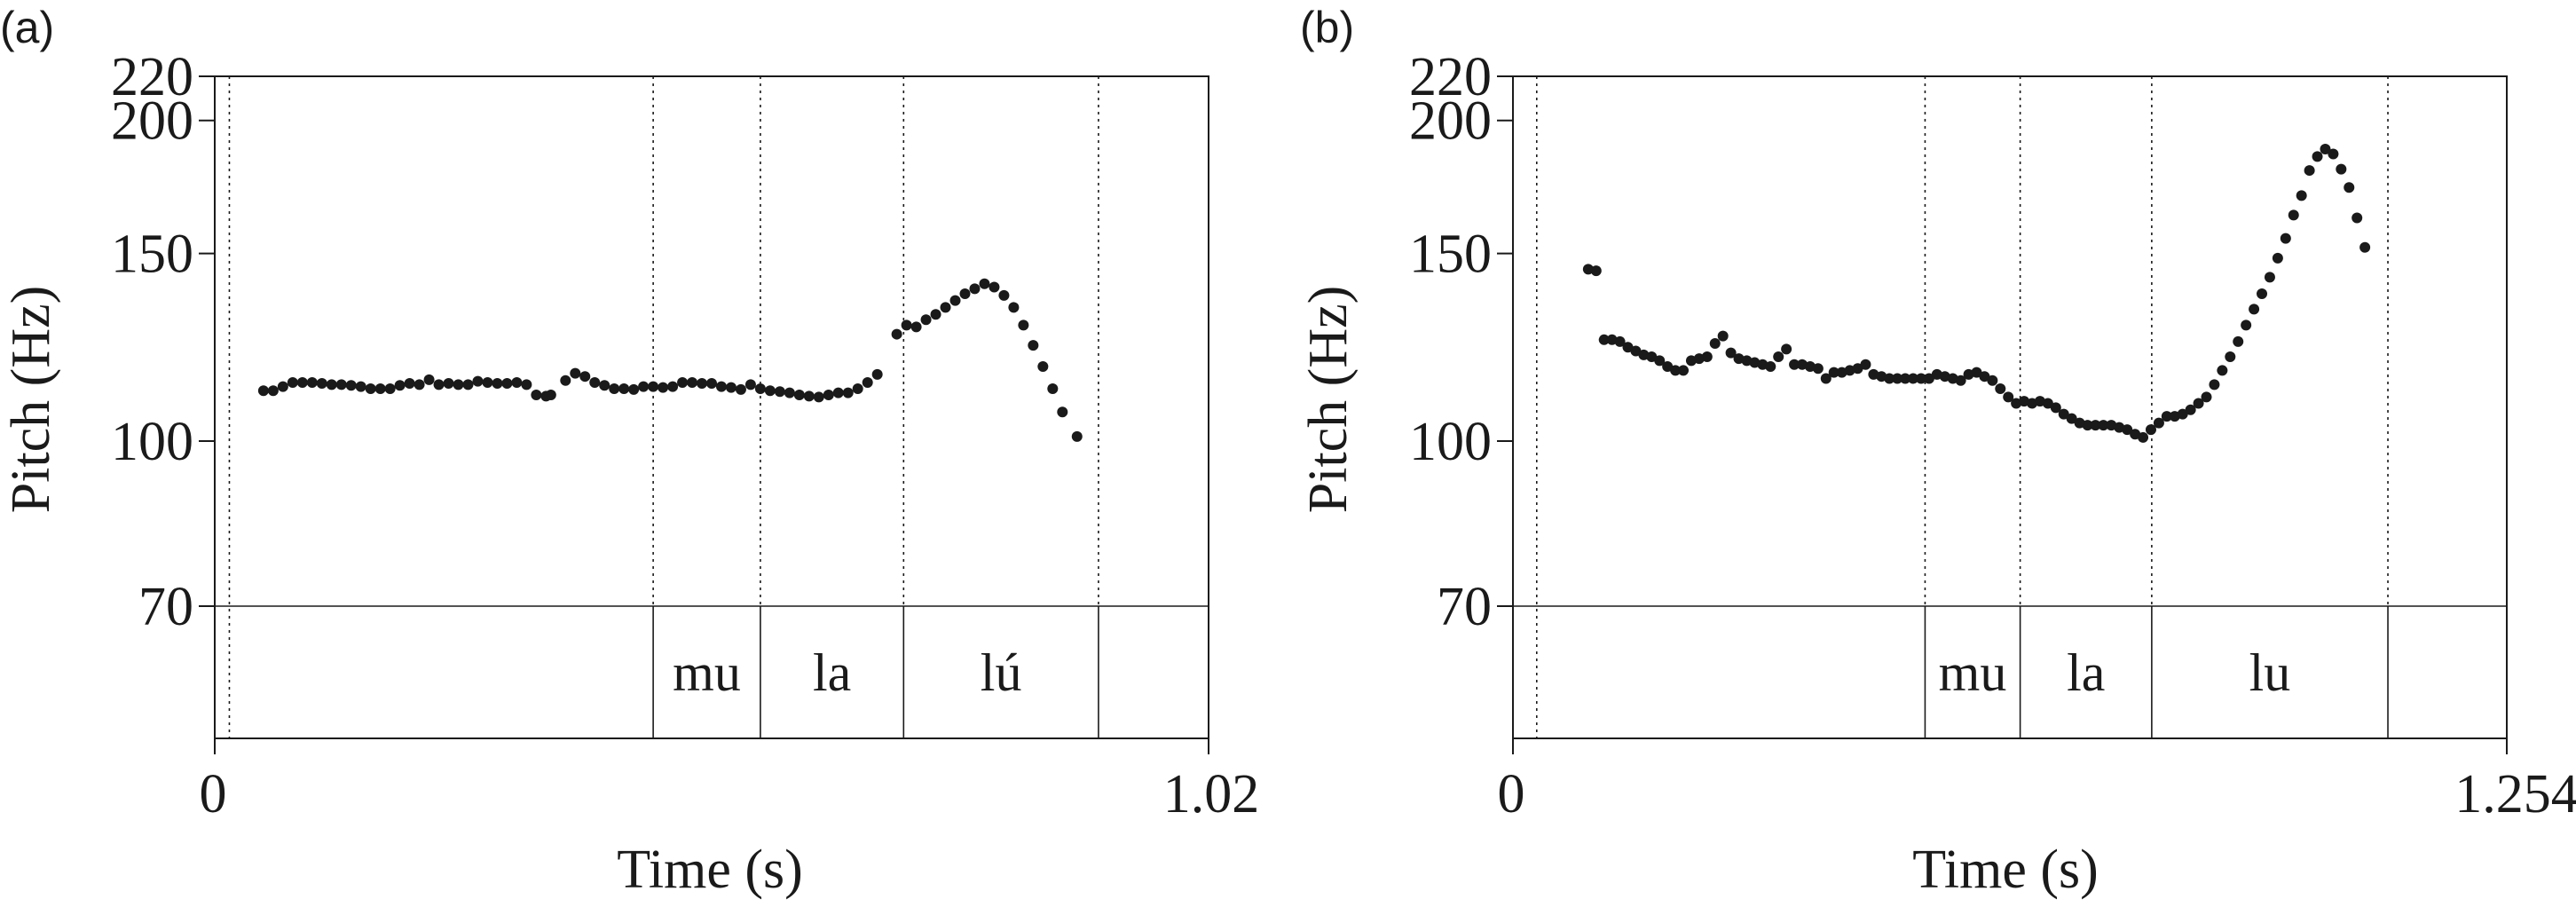 This screenshot has height=907, width=2576. I want to click on y-tick-label-150-b: 150, so click(1450, 255).